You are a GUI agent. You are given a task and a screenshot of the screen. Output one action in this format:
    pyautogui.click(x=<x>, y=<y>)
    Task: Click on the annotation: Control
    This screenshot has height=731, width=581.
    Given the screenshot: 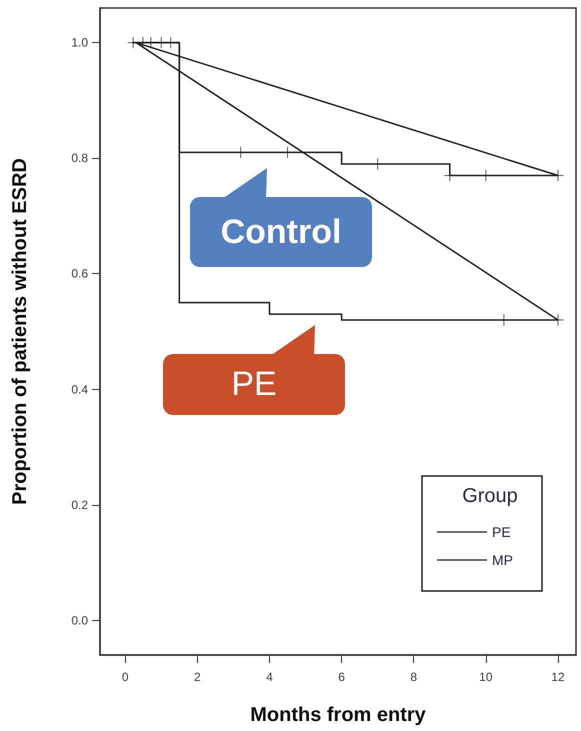 What is the action you would take?
    pyautogui.click(x=281, y=232)
    